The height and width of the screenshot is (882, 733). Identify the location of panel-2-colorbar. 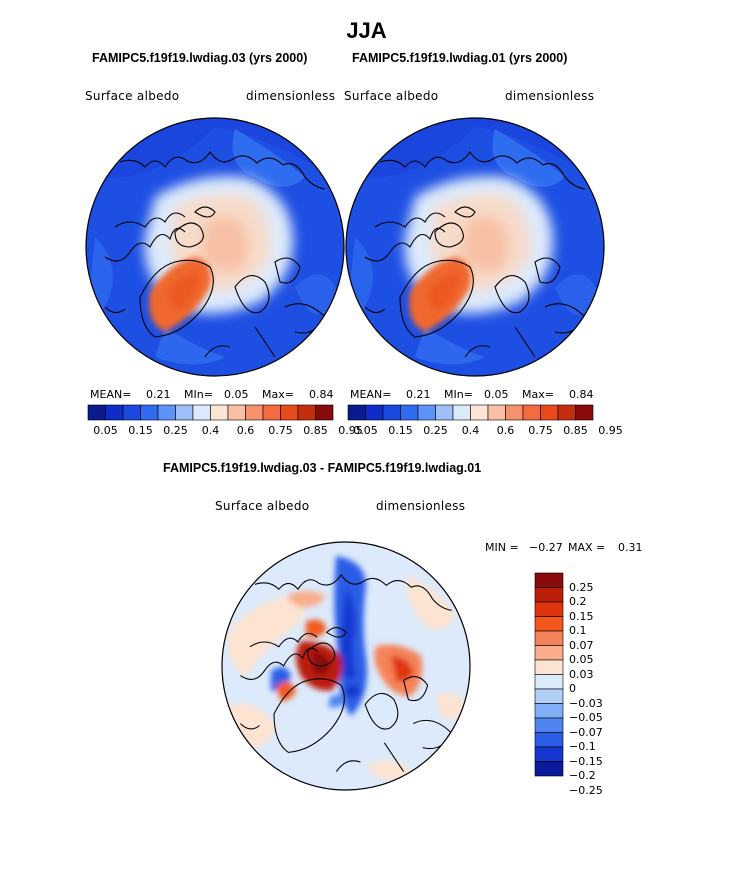
(470, 412).